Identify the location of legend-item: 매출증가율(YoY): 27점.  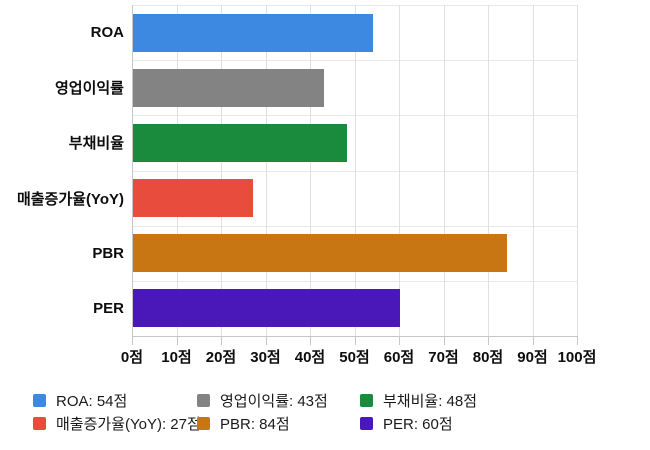
(117, 424).